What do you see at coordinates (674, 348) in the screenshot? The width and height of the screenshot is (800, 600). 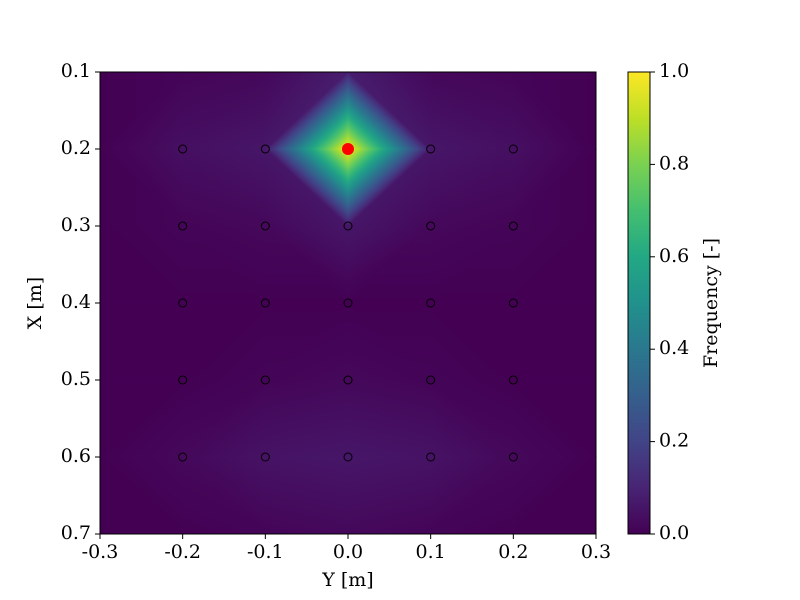 I see `colorbar-tick-label: 0.4` at bounding box center [674, 348].